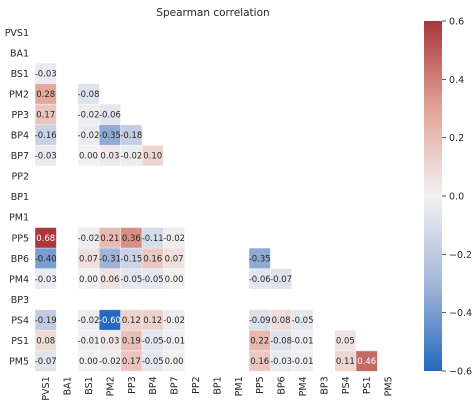  What do you see at coordinates (175, 385) in the screenshot?
I see `column-label-BP7: BP7` at bounding box center [175, 385].